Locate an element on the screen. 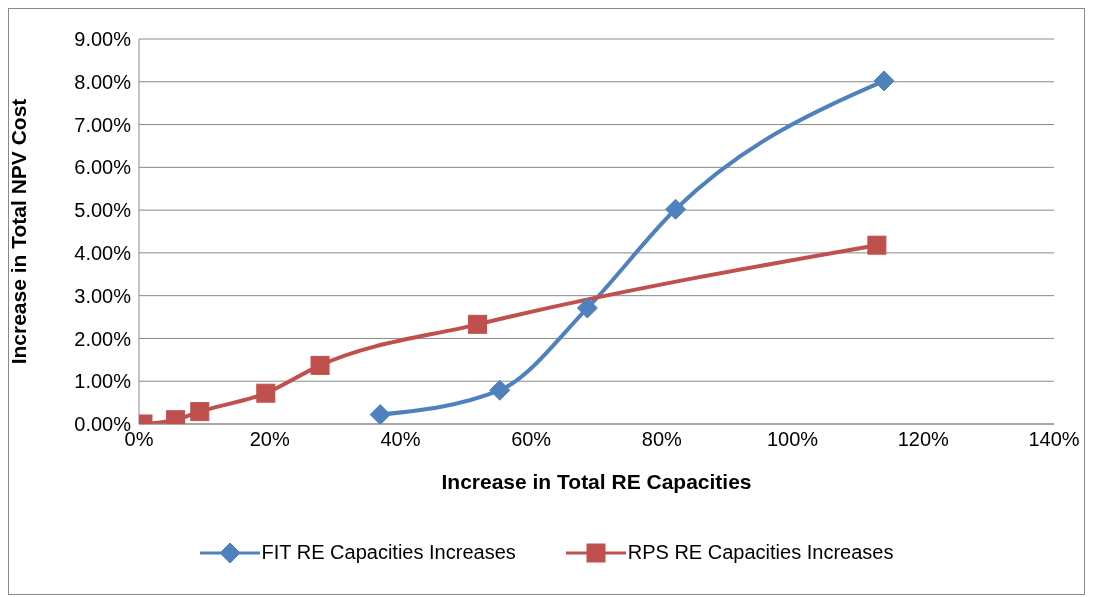 The width and height of the screenshot is (1097, 597). y-tick-label: 8.00% is located at coordinates (103, 81).